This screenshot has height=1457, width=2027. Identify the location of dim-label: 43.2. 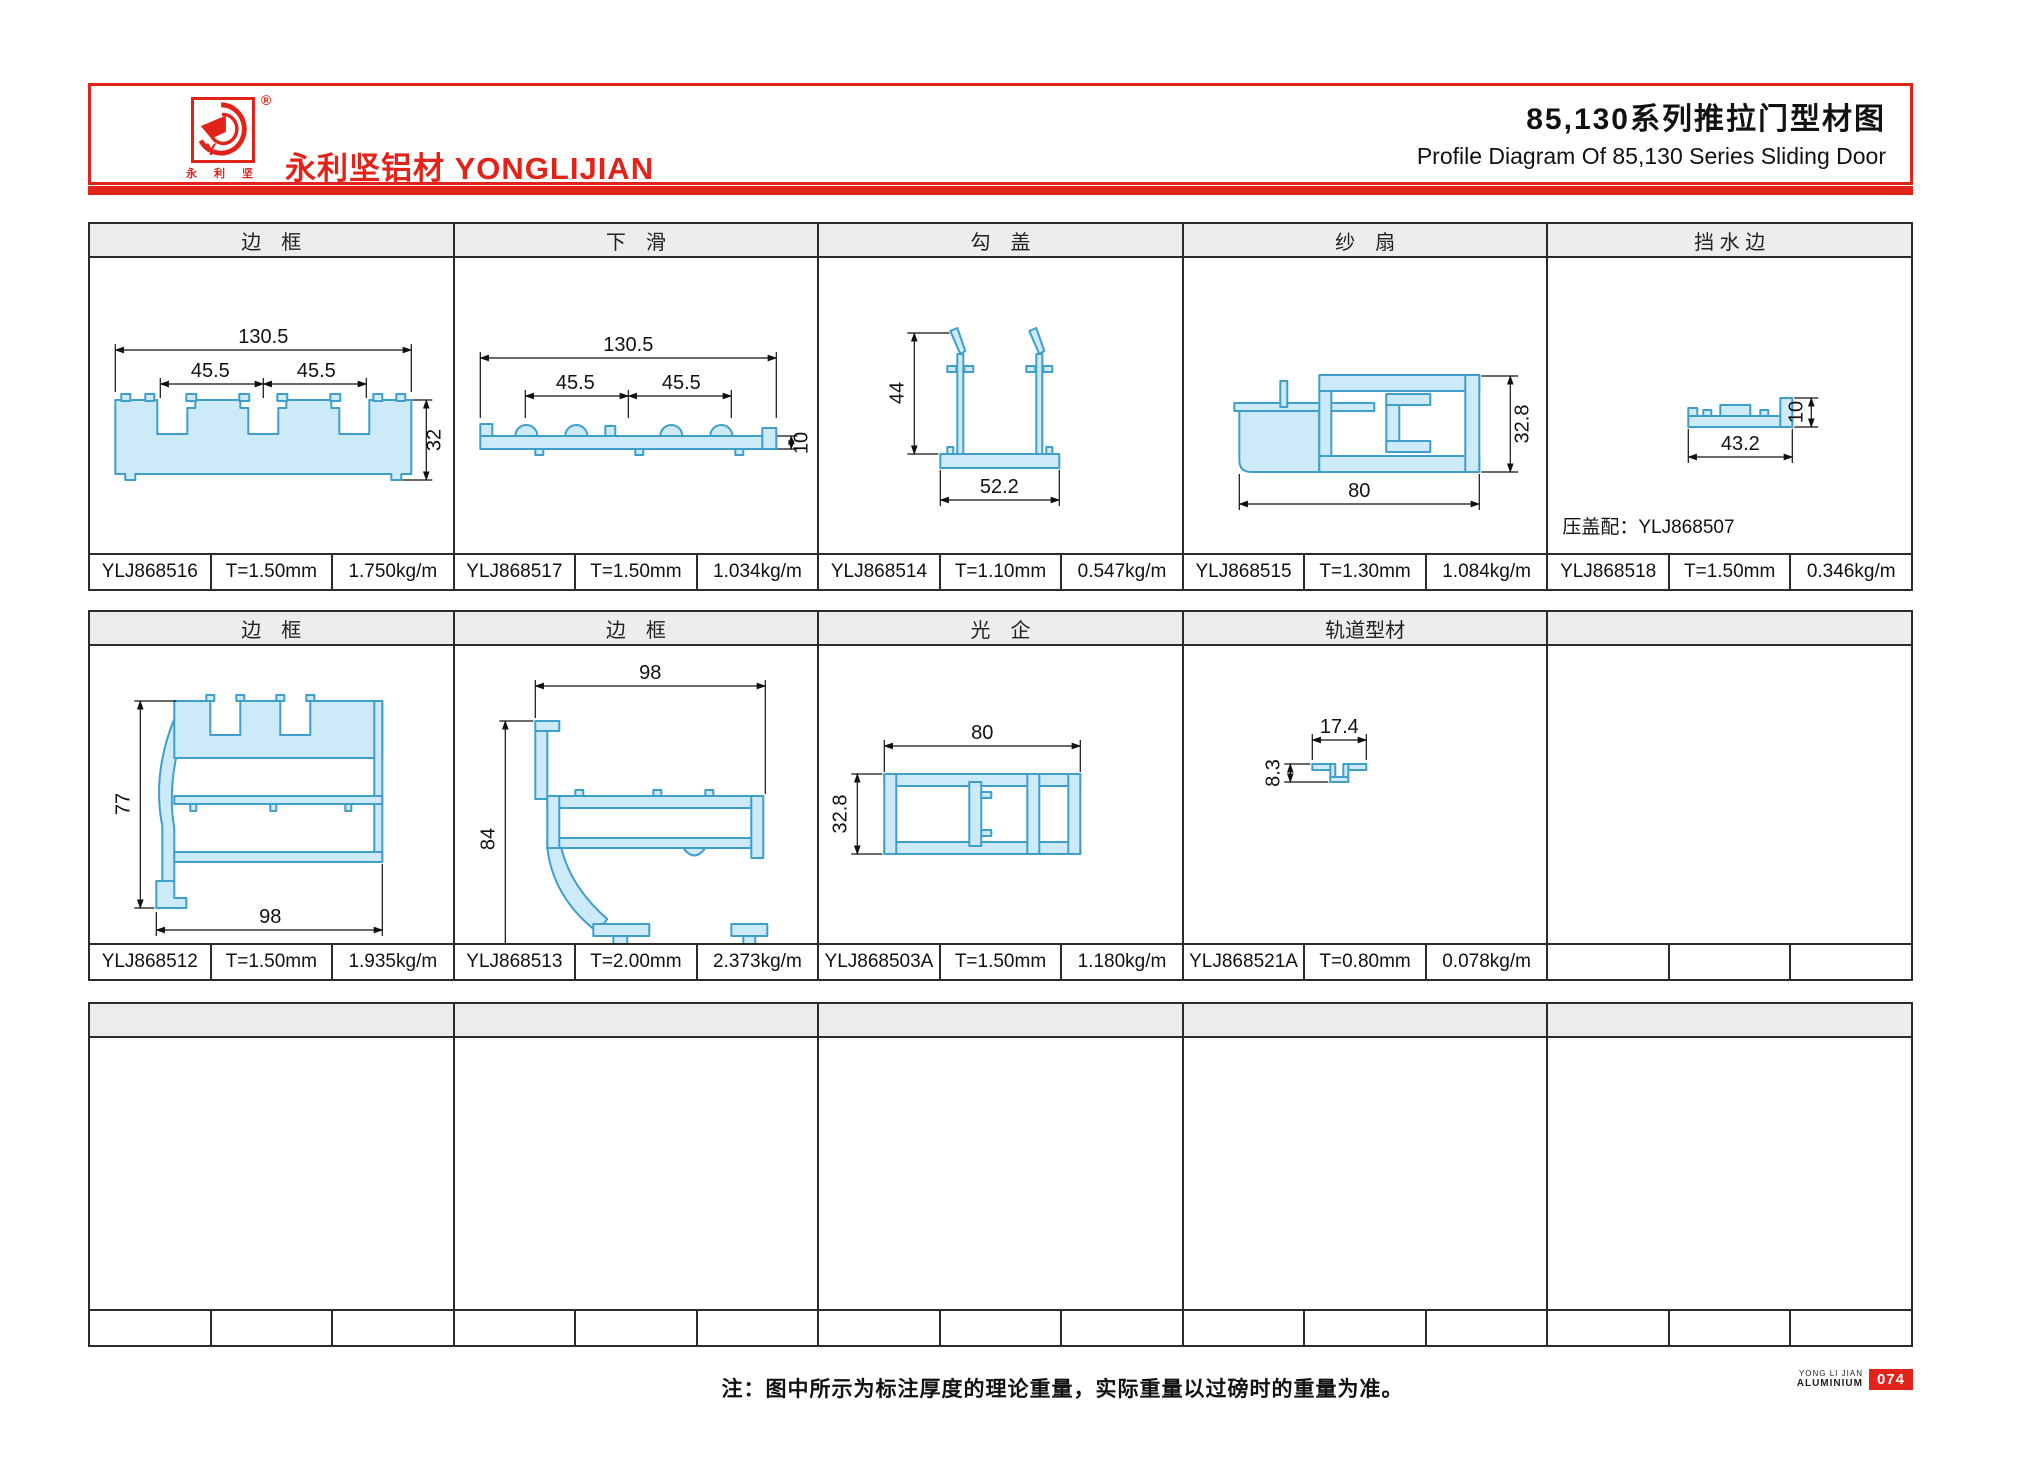
(1740, 444).